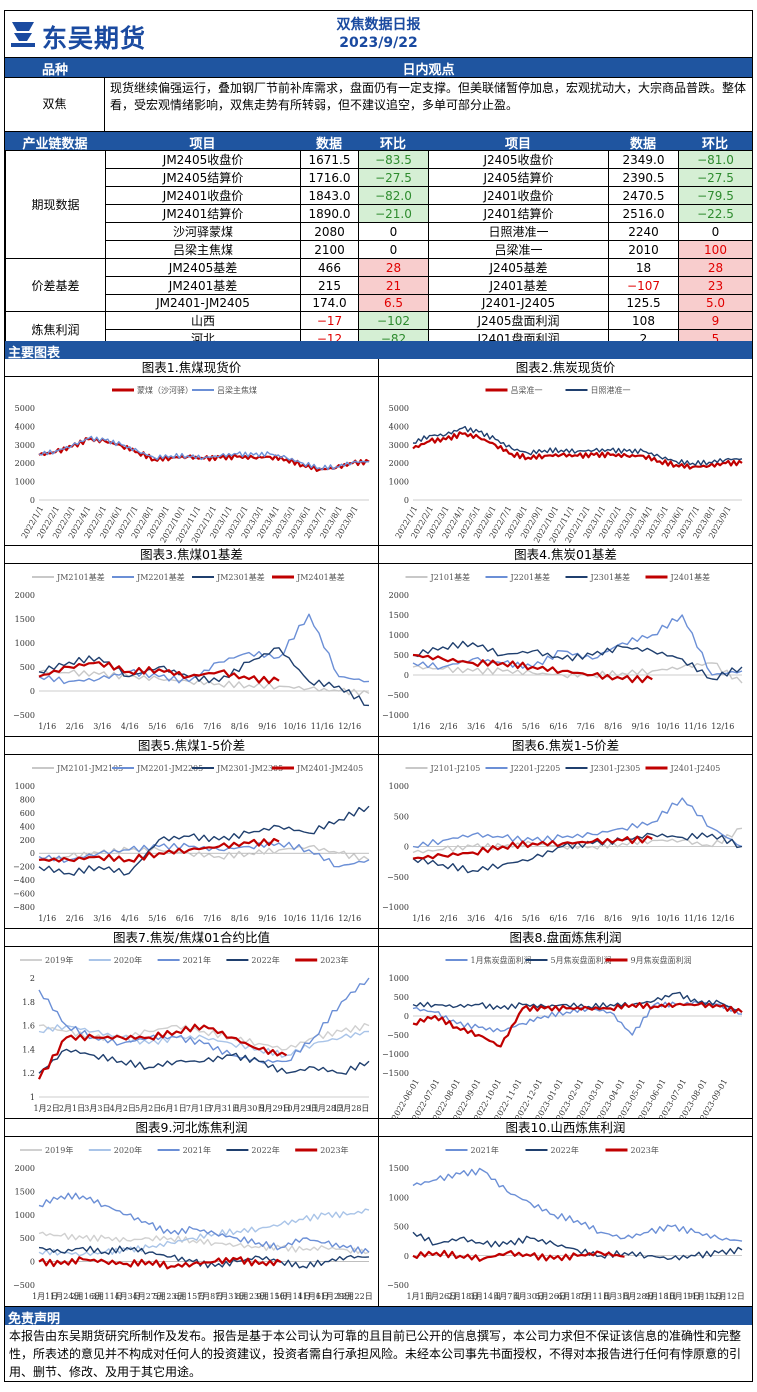 The image size is (757, 1392). Describe the element at coordinates (395, 907) in the screenshot. I see `y-tick-label: −1000` at that location.